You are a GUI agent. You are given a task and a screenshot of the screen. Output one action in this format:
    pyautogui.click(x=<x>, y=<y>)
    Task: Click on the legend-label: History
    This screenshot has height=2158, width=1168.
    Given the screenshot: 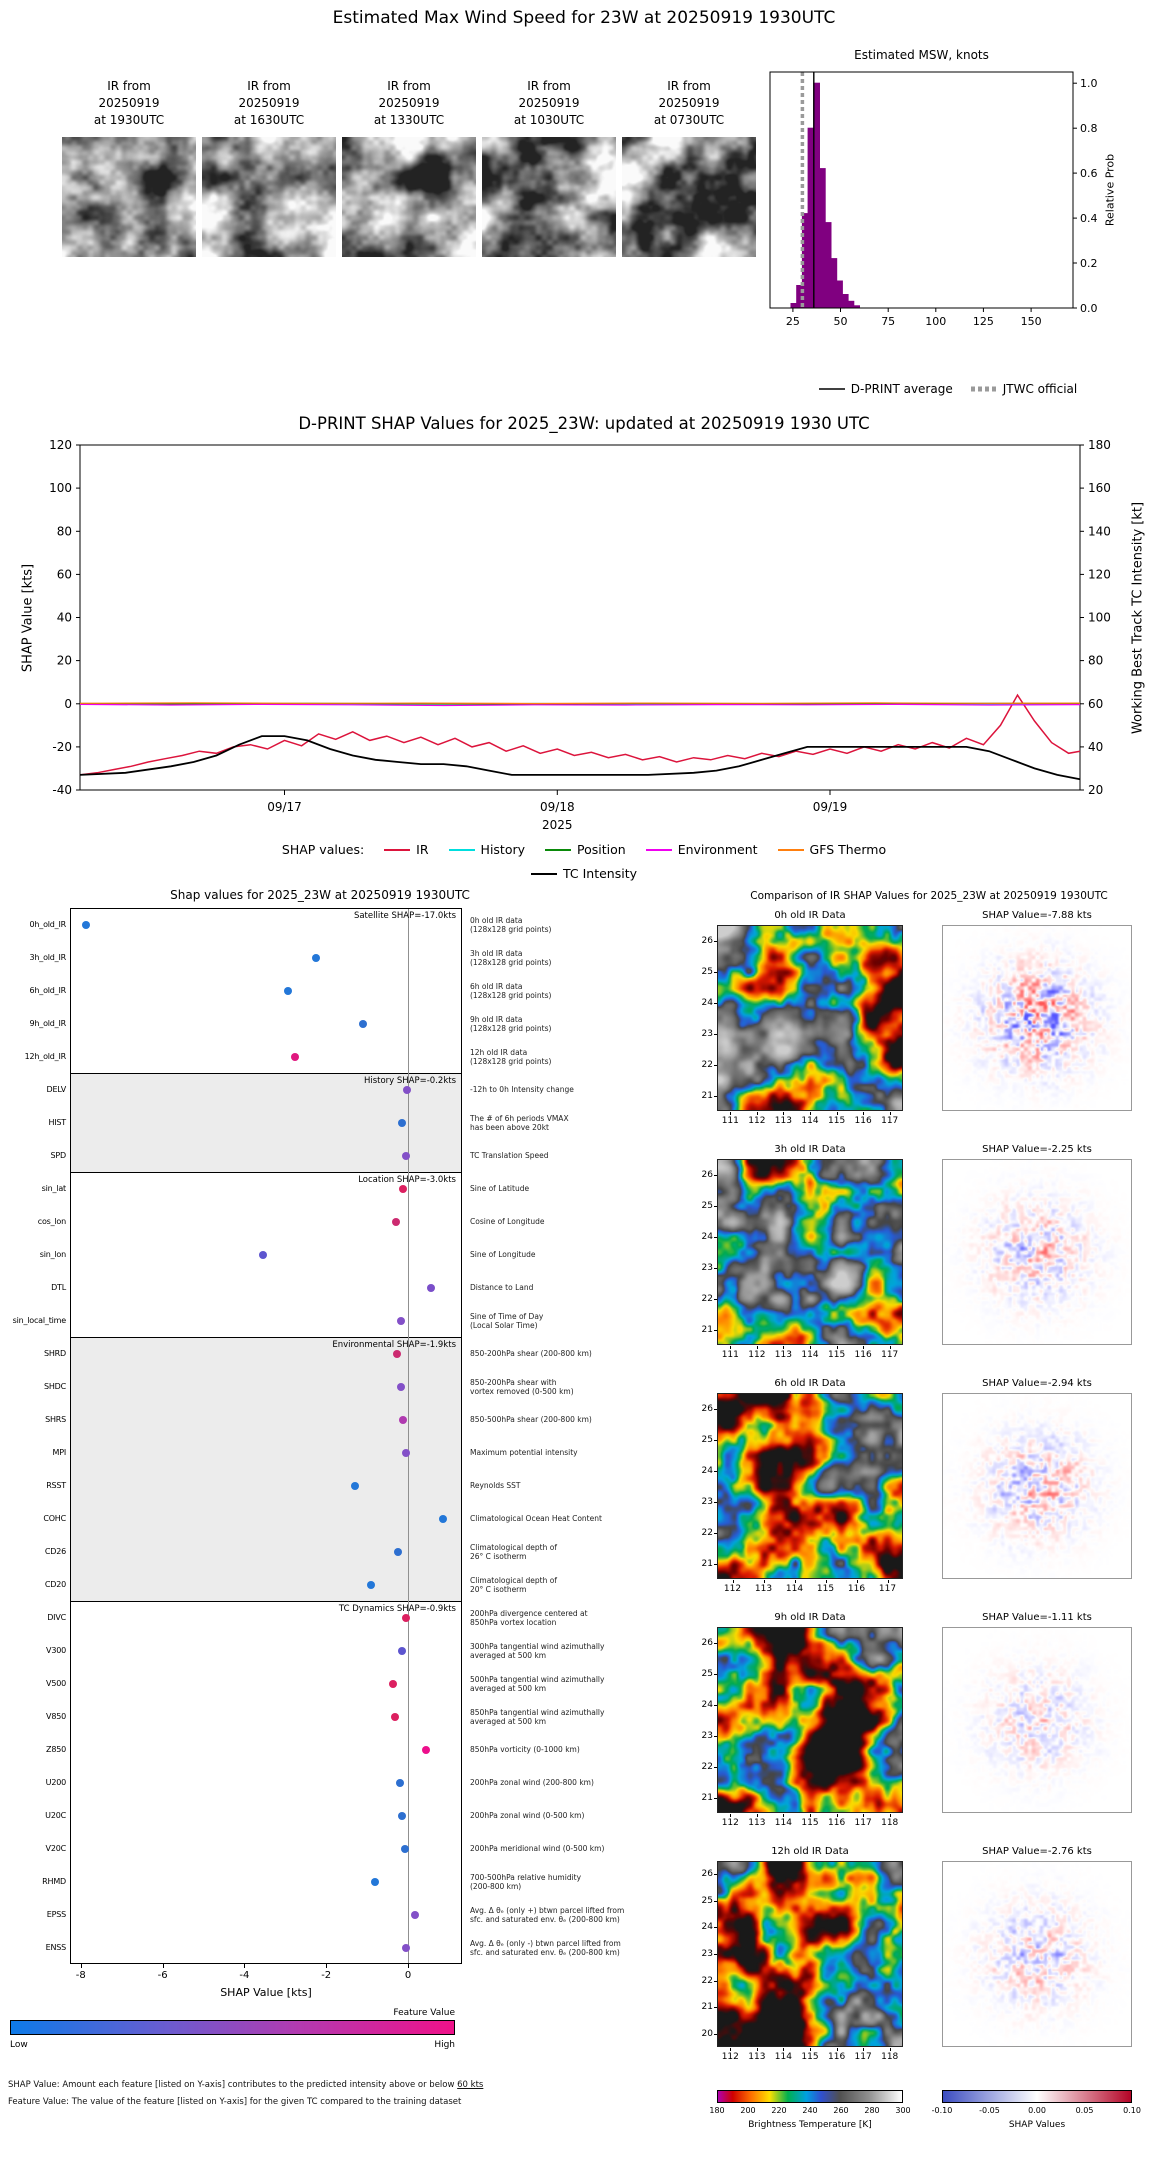 What is the action you would take?
    pyautogui.click(x=503, y=849)
    